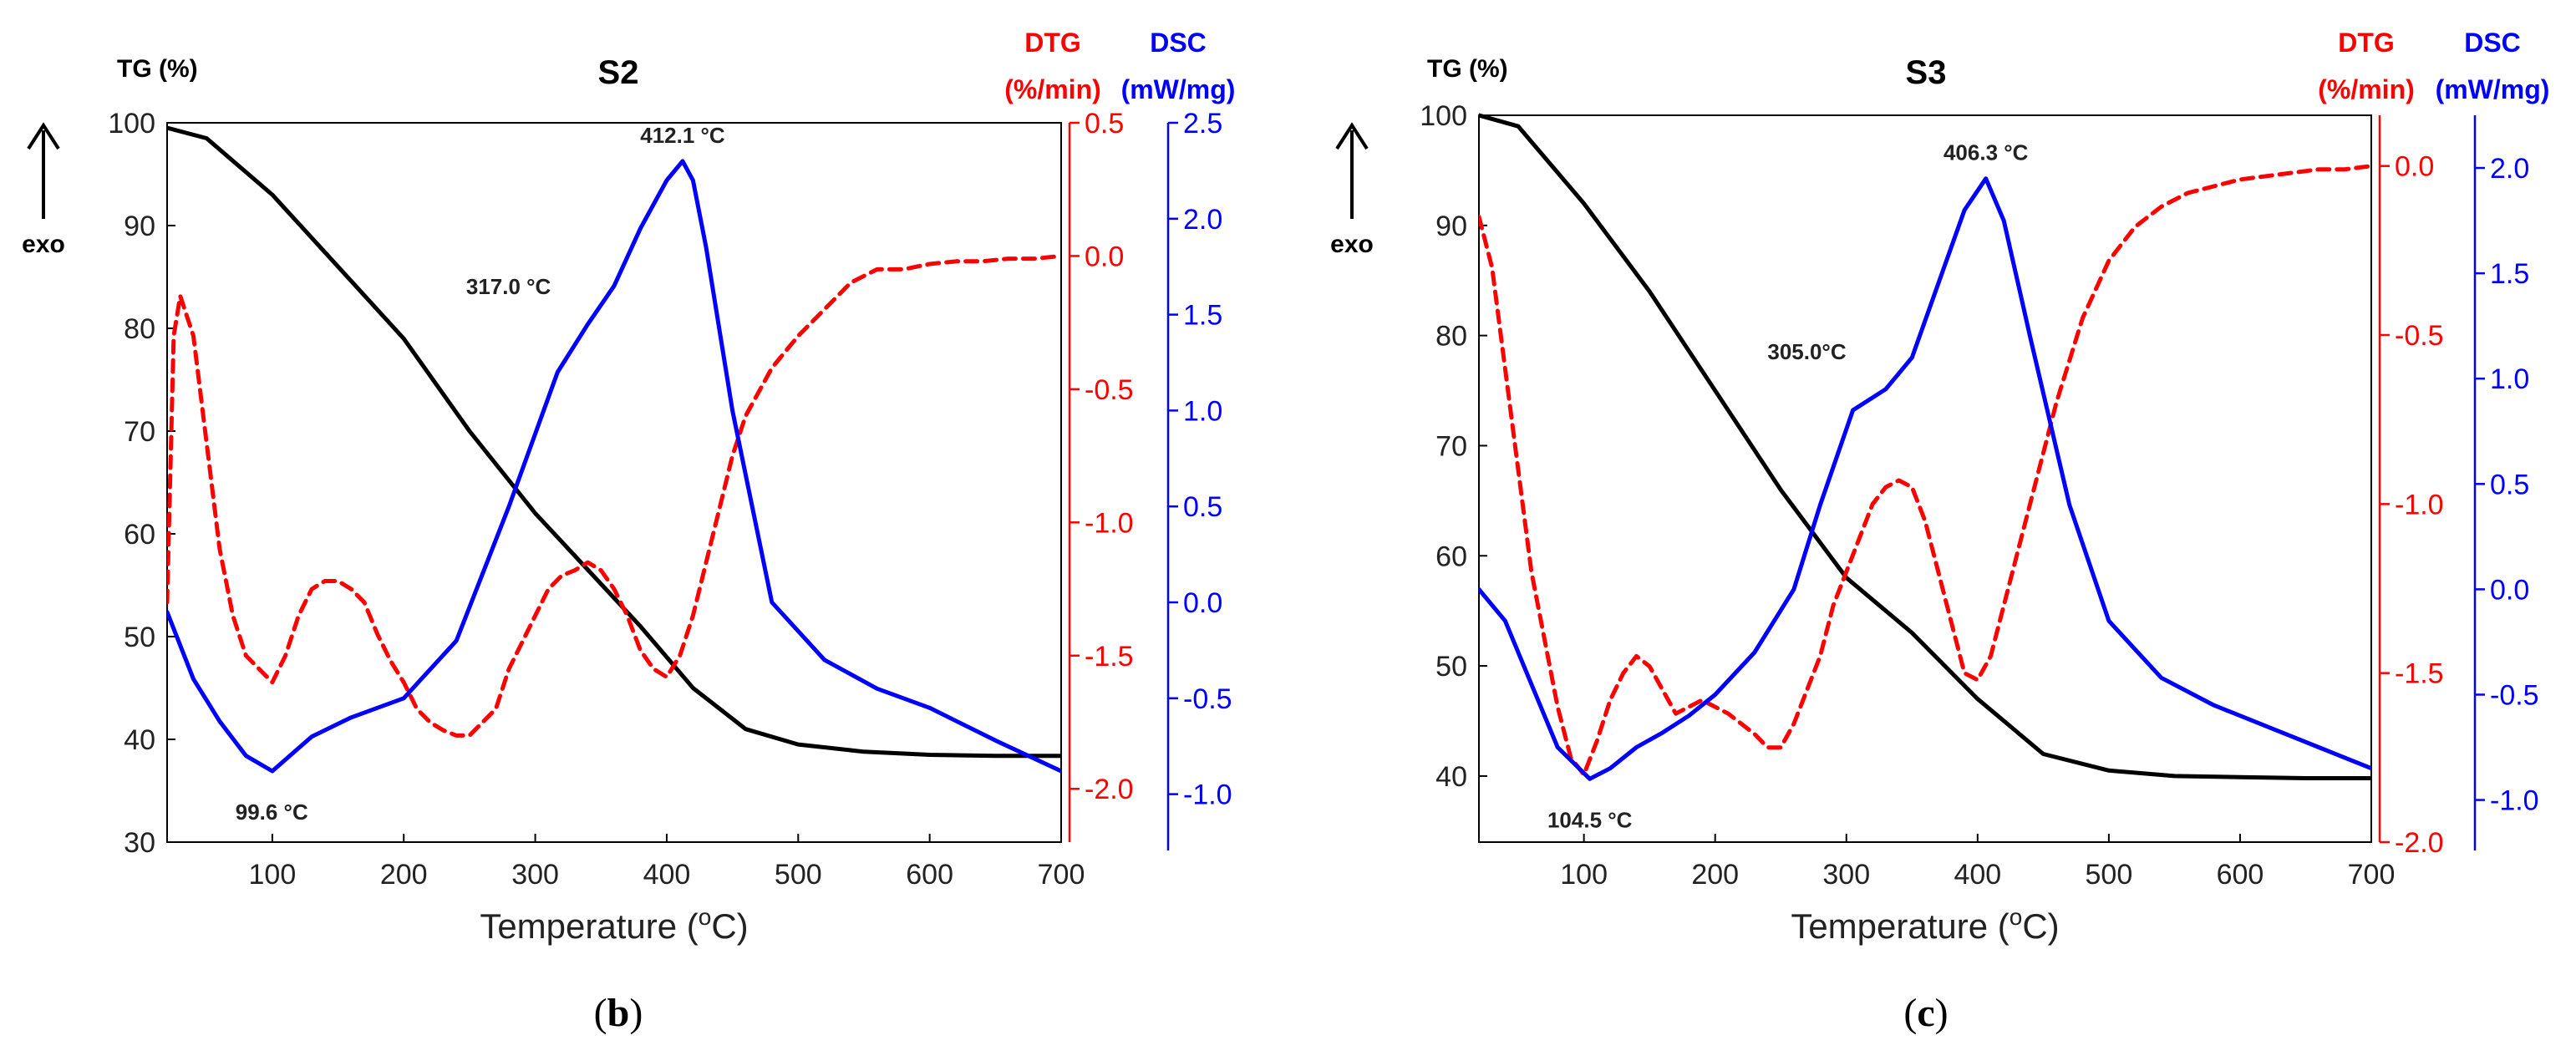 The height and width of the screenshot is (1061, 2576). I want to click on peak-annotation: 412.1 °C, so click(682, 135).